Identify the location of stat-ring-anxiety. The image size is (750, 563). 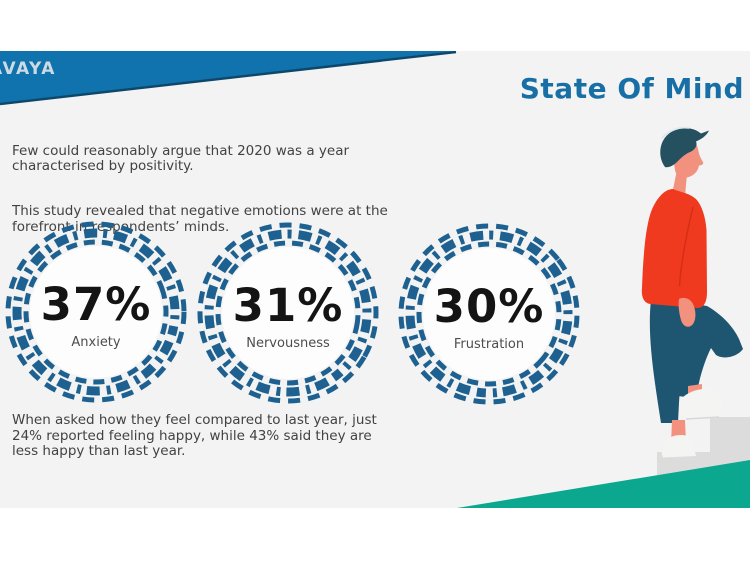
(96, 312).